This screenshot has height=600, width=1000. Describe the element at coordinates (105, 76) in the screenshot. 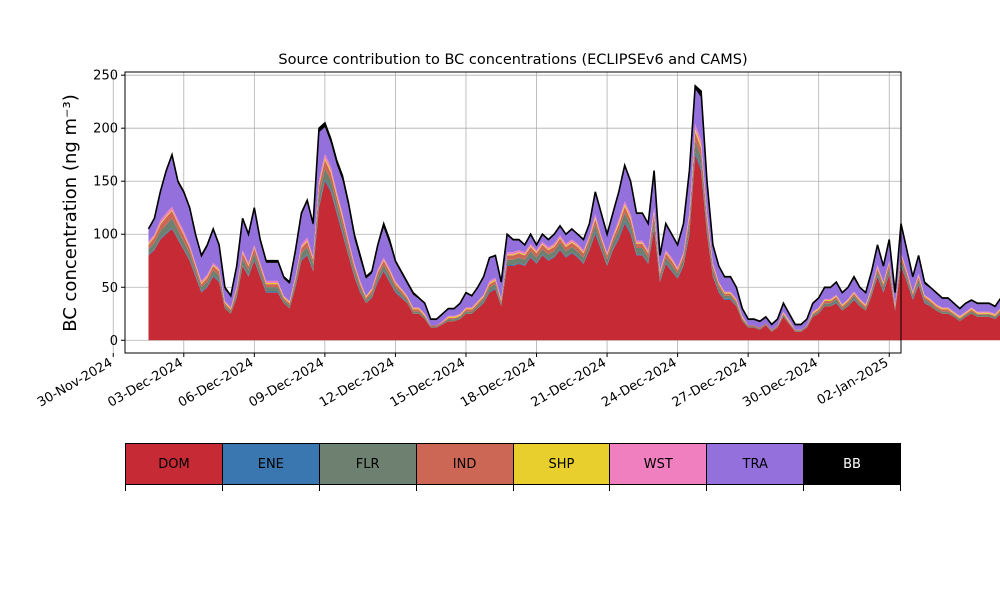

I see `y-tick-label: 250` at that location.